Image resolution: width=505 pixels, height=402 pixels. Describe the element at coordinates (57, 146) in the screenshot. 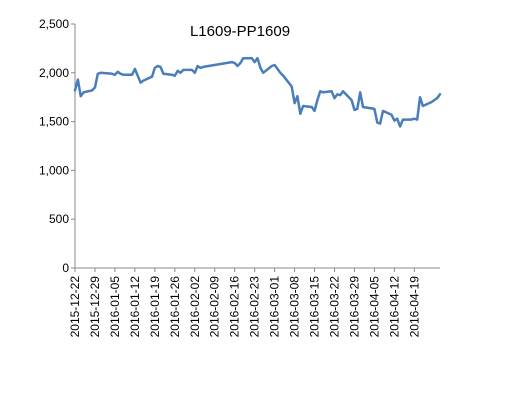

I see `y-axis: 0 500 1,000 1,500 2,000 2,500` at that location.